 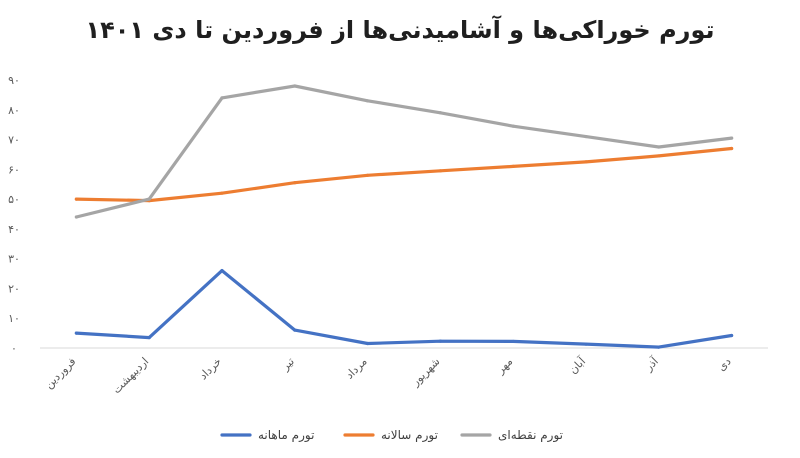 I want to click on x-tick-label: شهریور, so click(x=425, y=372).